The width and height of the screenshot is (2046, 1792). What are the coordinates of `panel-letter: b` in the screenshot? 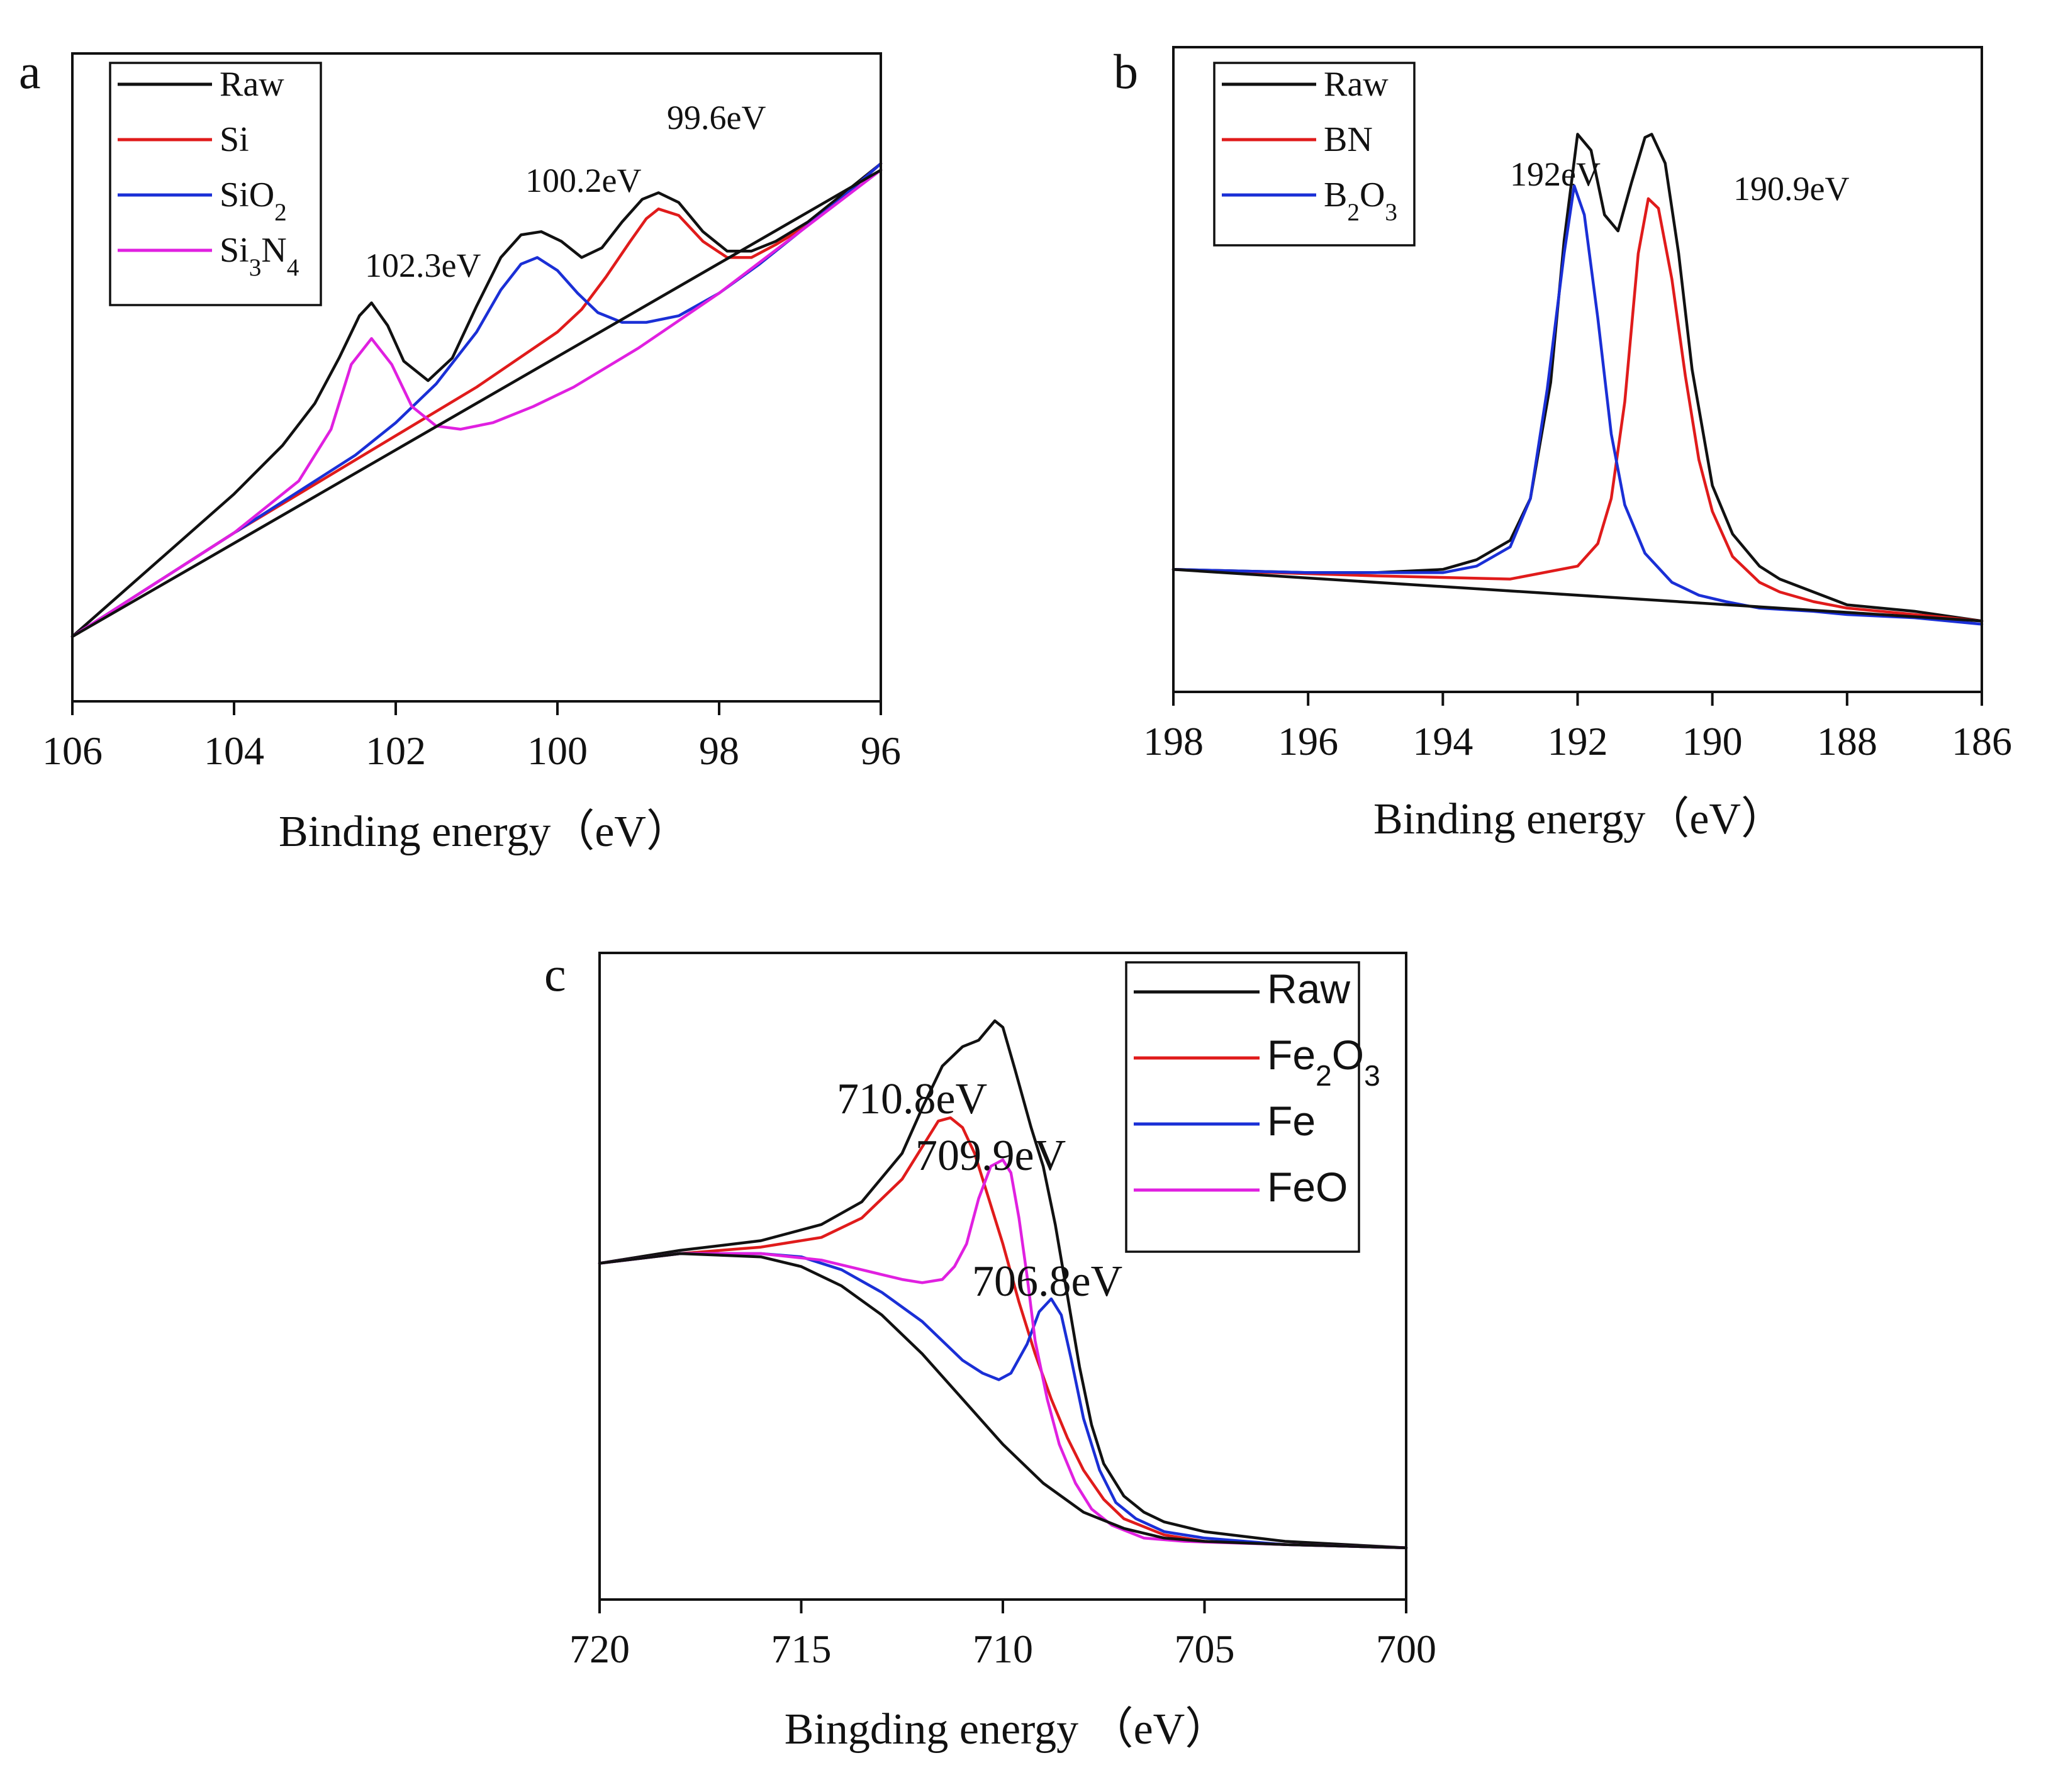 It's located at (1126, 71).